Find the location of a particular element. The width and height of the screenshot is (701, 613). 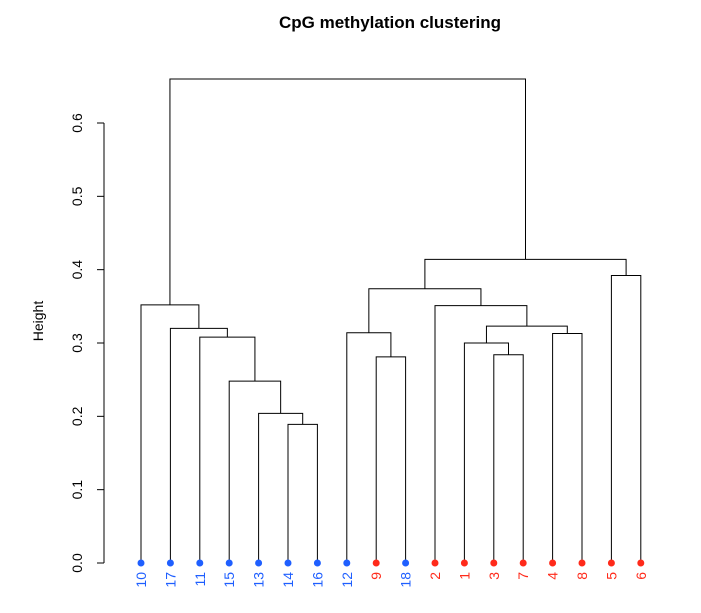

leaf-label: 17 is located at coordinates (170, 580).